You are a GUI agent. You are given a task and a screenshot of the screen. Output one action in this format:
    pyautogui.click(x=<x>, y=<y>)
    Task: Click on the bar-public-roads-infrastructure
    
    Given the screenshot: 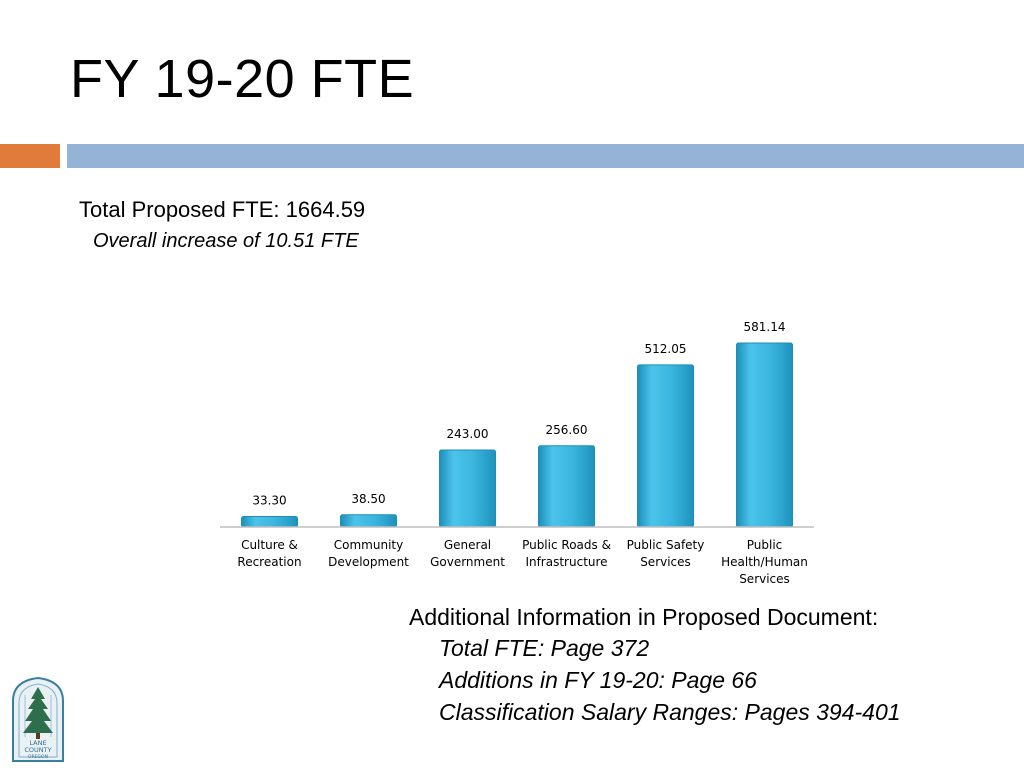 What is the action you would take?
    pyautogui.click(x=566, y=486)
    